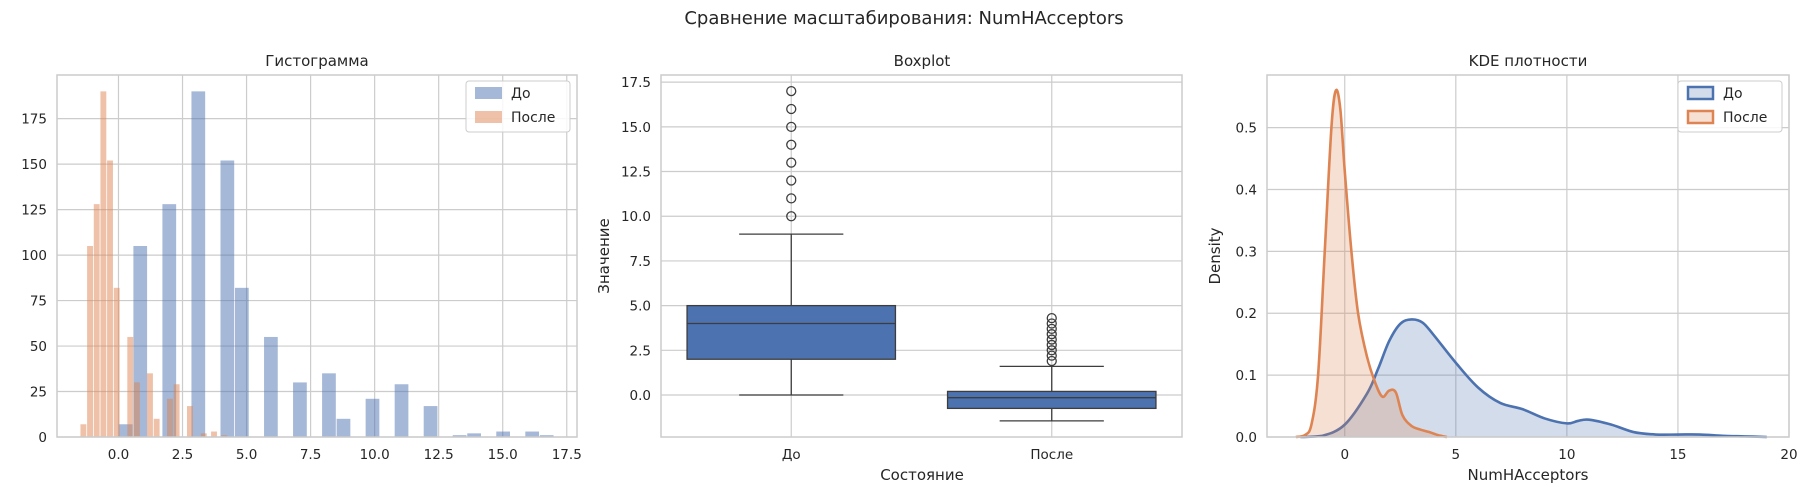  I want to click on kde-xlabel: NumHAcceptors, so click(1528, 475).